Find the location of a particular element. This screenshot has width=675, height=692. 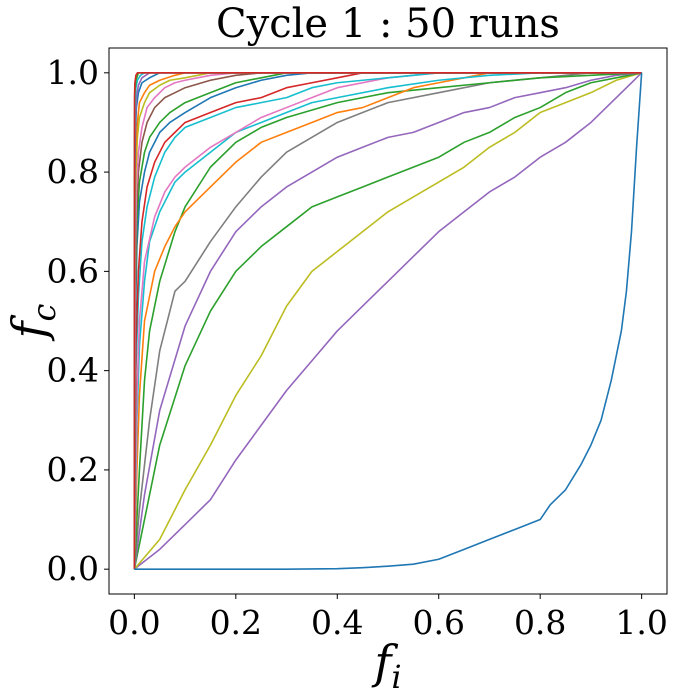

x-tick-label-4: 0.8 is located at coordinates (540, 622).